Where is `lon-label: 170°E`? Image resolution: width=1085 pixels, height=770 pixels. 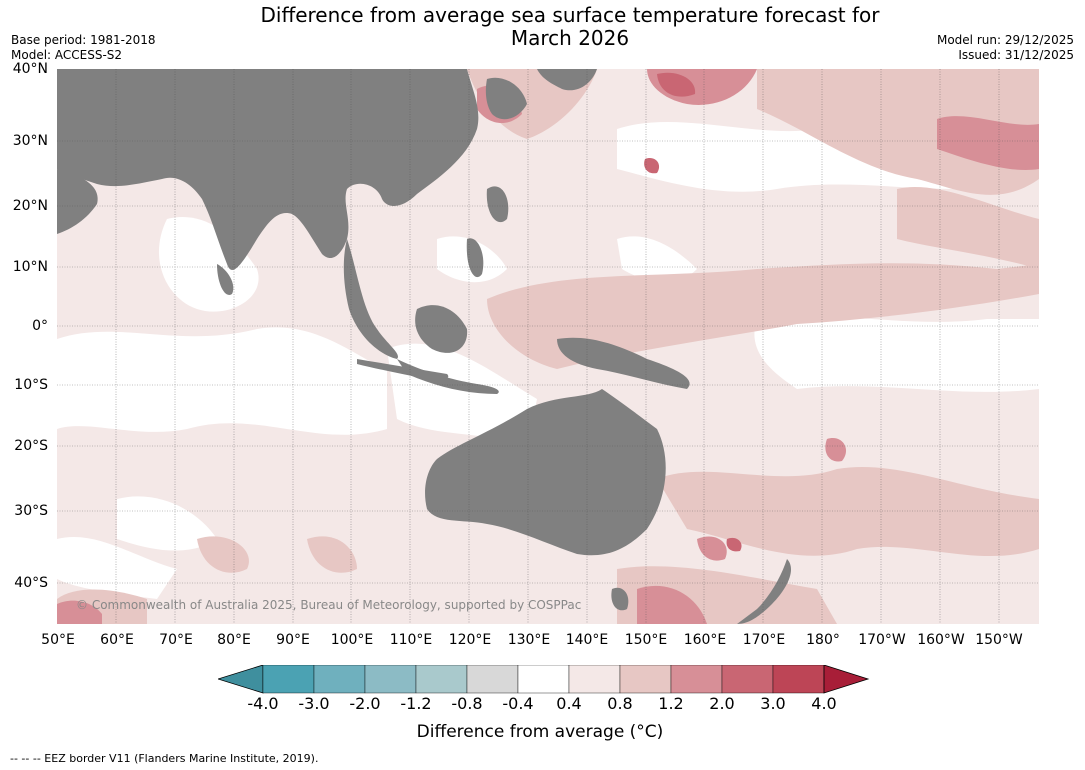
lon-label: 170°E is located at coordinates (764, 640).